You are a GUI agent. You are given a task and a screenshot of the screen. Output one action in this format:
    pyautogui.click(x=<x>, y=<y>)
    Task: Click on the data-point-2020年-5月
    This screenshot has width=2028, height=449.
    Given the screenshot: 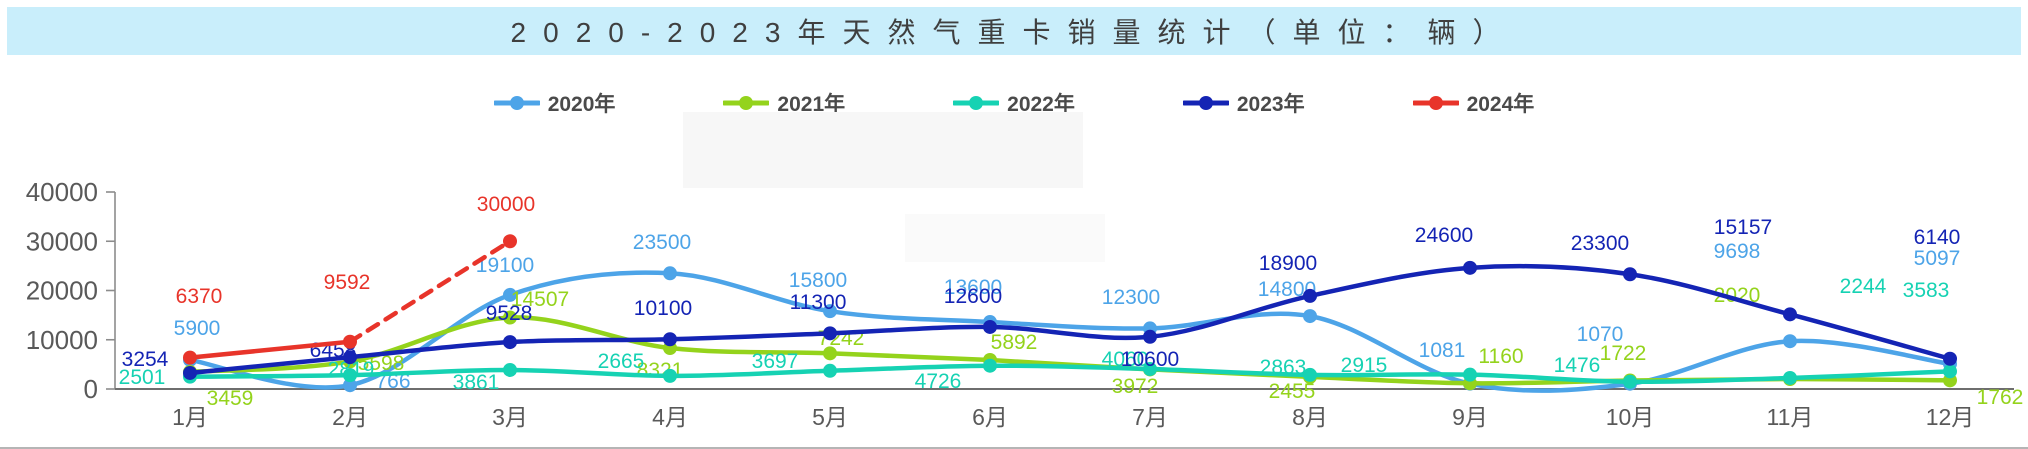 What is the action you would take?
    pyautogui.click(x=830, y=311)
    